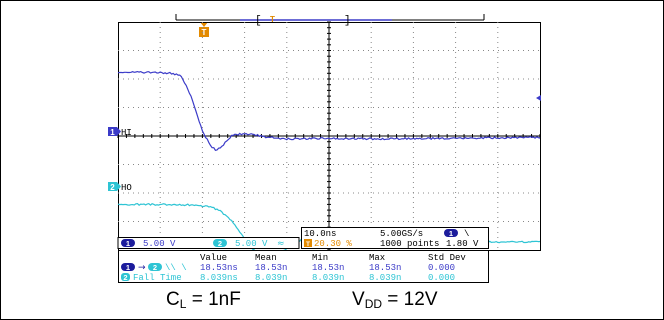 The height and width of the screenshot is (320, 664). I want to click on ch1-badge-number: 1, so click(128, 243).